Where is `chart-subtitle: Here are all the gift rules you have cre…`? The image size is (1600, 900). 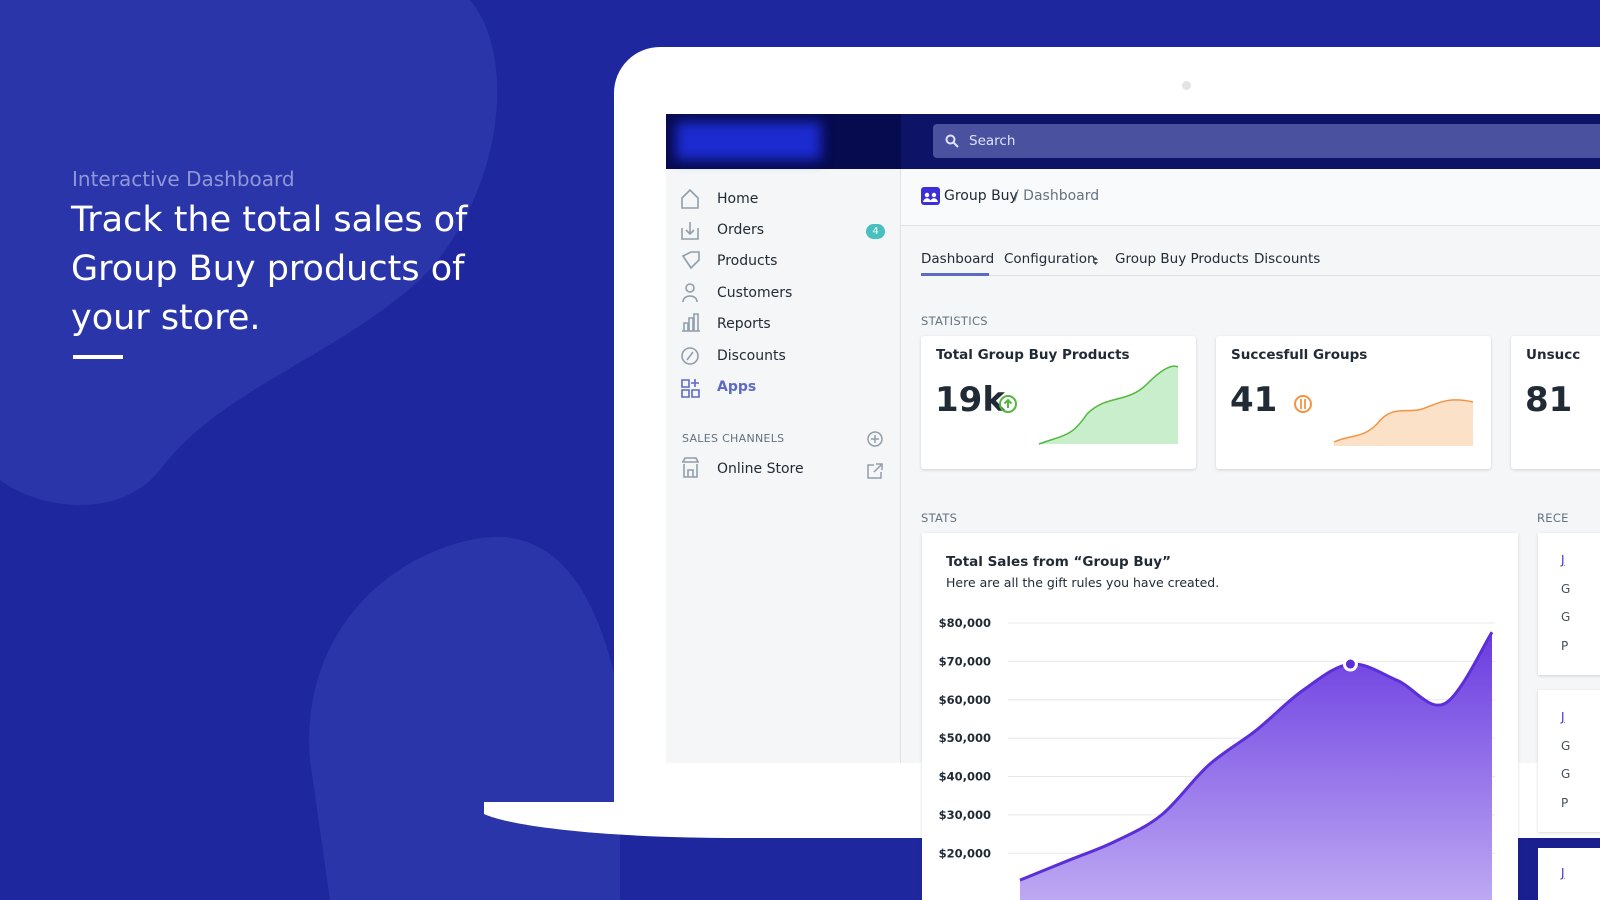 chart-subtitle: Here are all the gift rules you have cre… is located at coordinates (1083, 582).